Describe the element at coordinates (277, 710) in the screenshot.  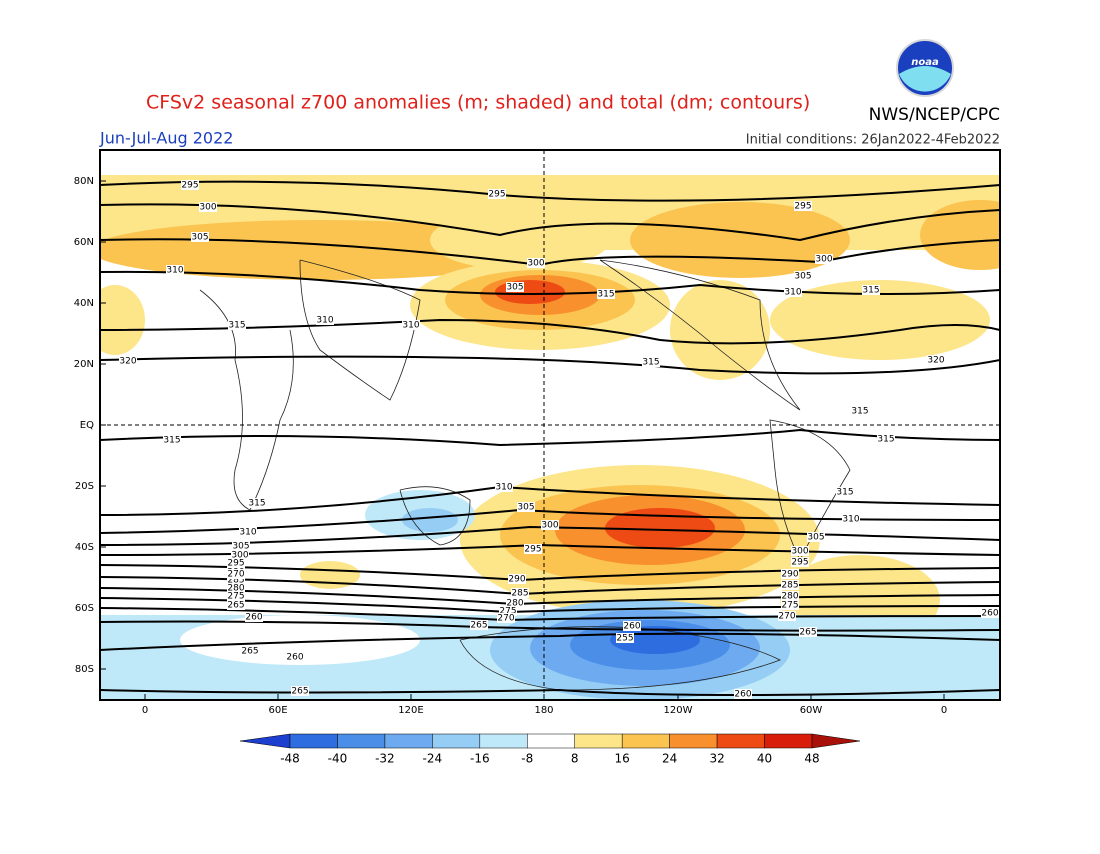
I see `lon-label: 60E` at that location.